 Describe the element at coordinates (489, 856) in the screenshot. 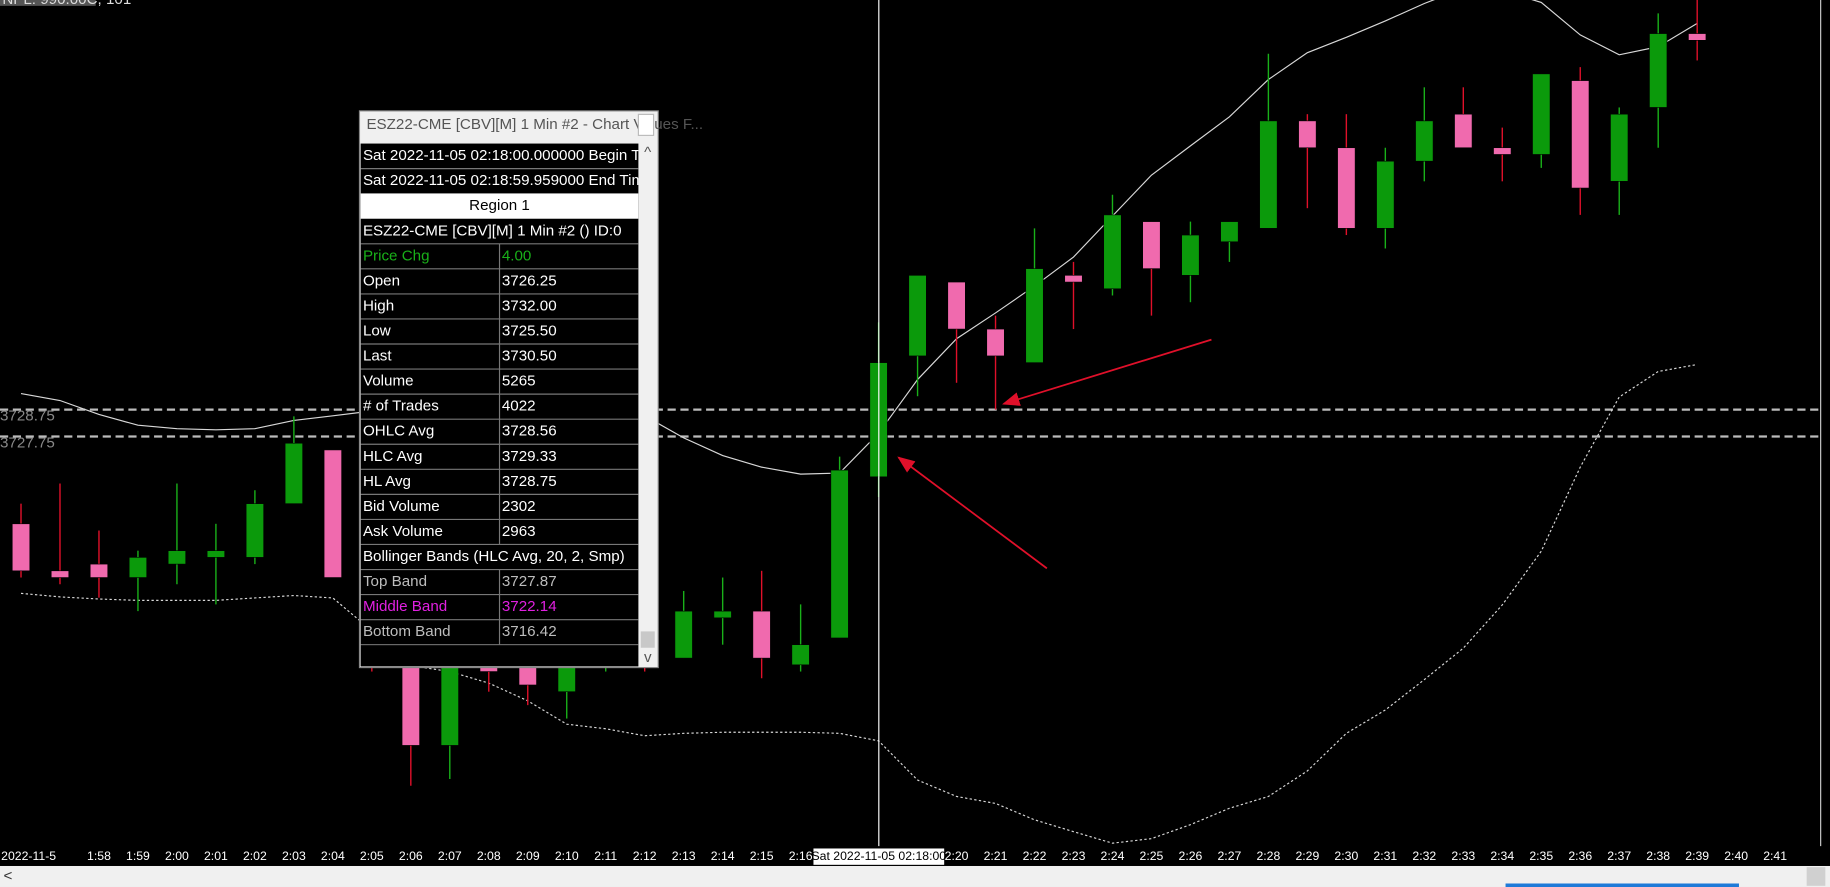

I see `time-label: 2:08` at that location.